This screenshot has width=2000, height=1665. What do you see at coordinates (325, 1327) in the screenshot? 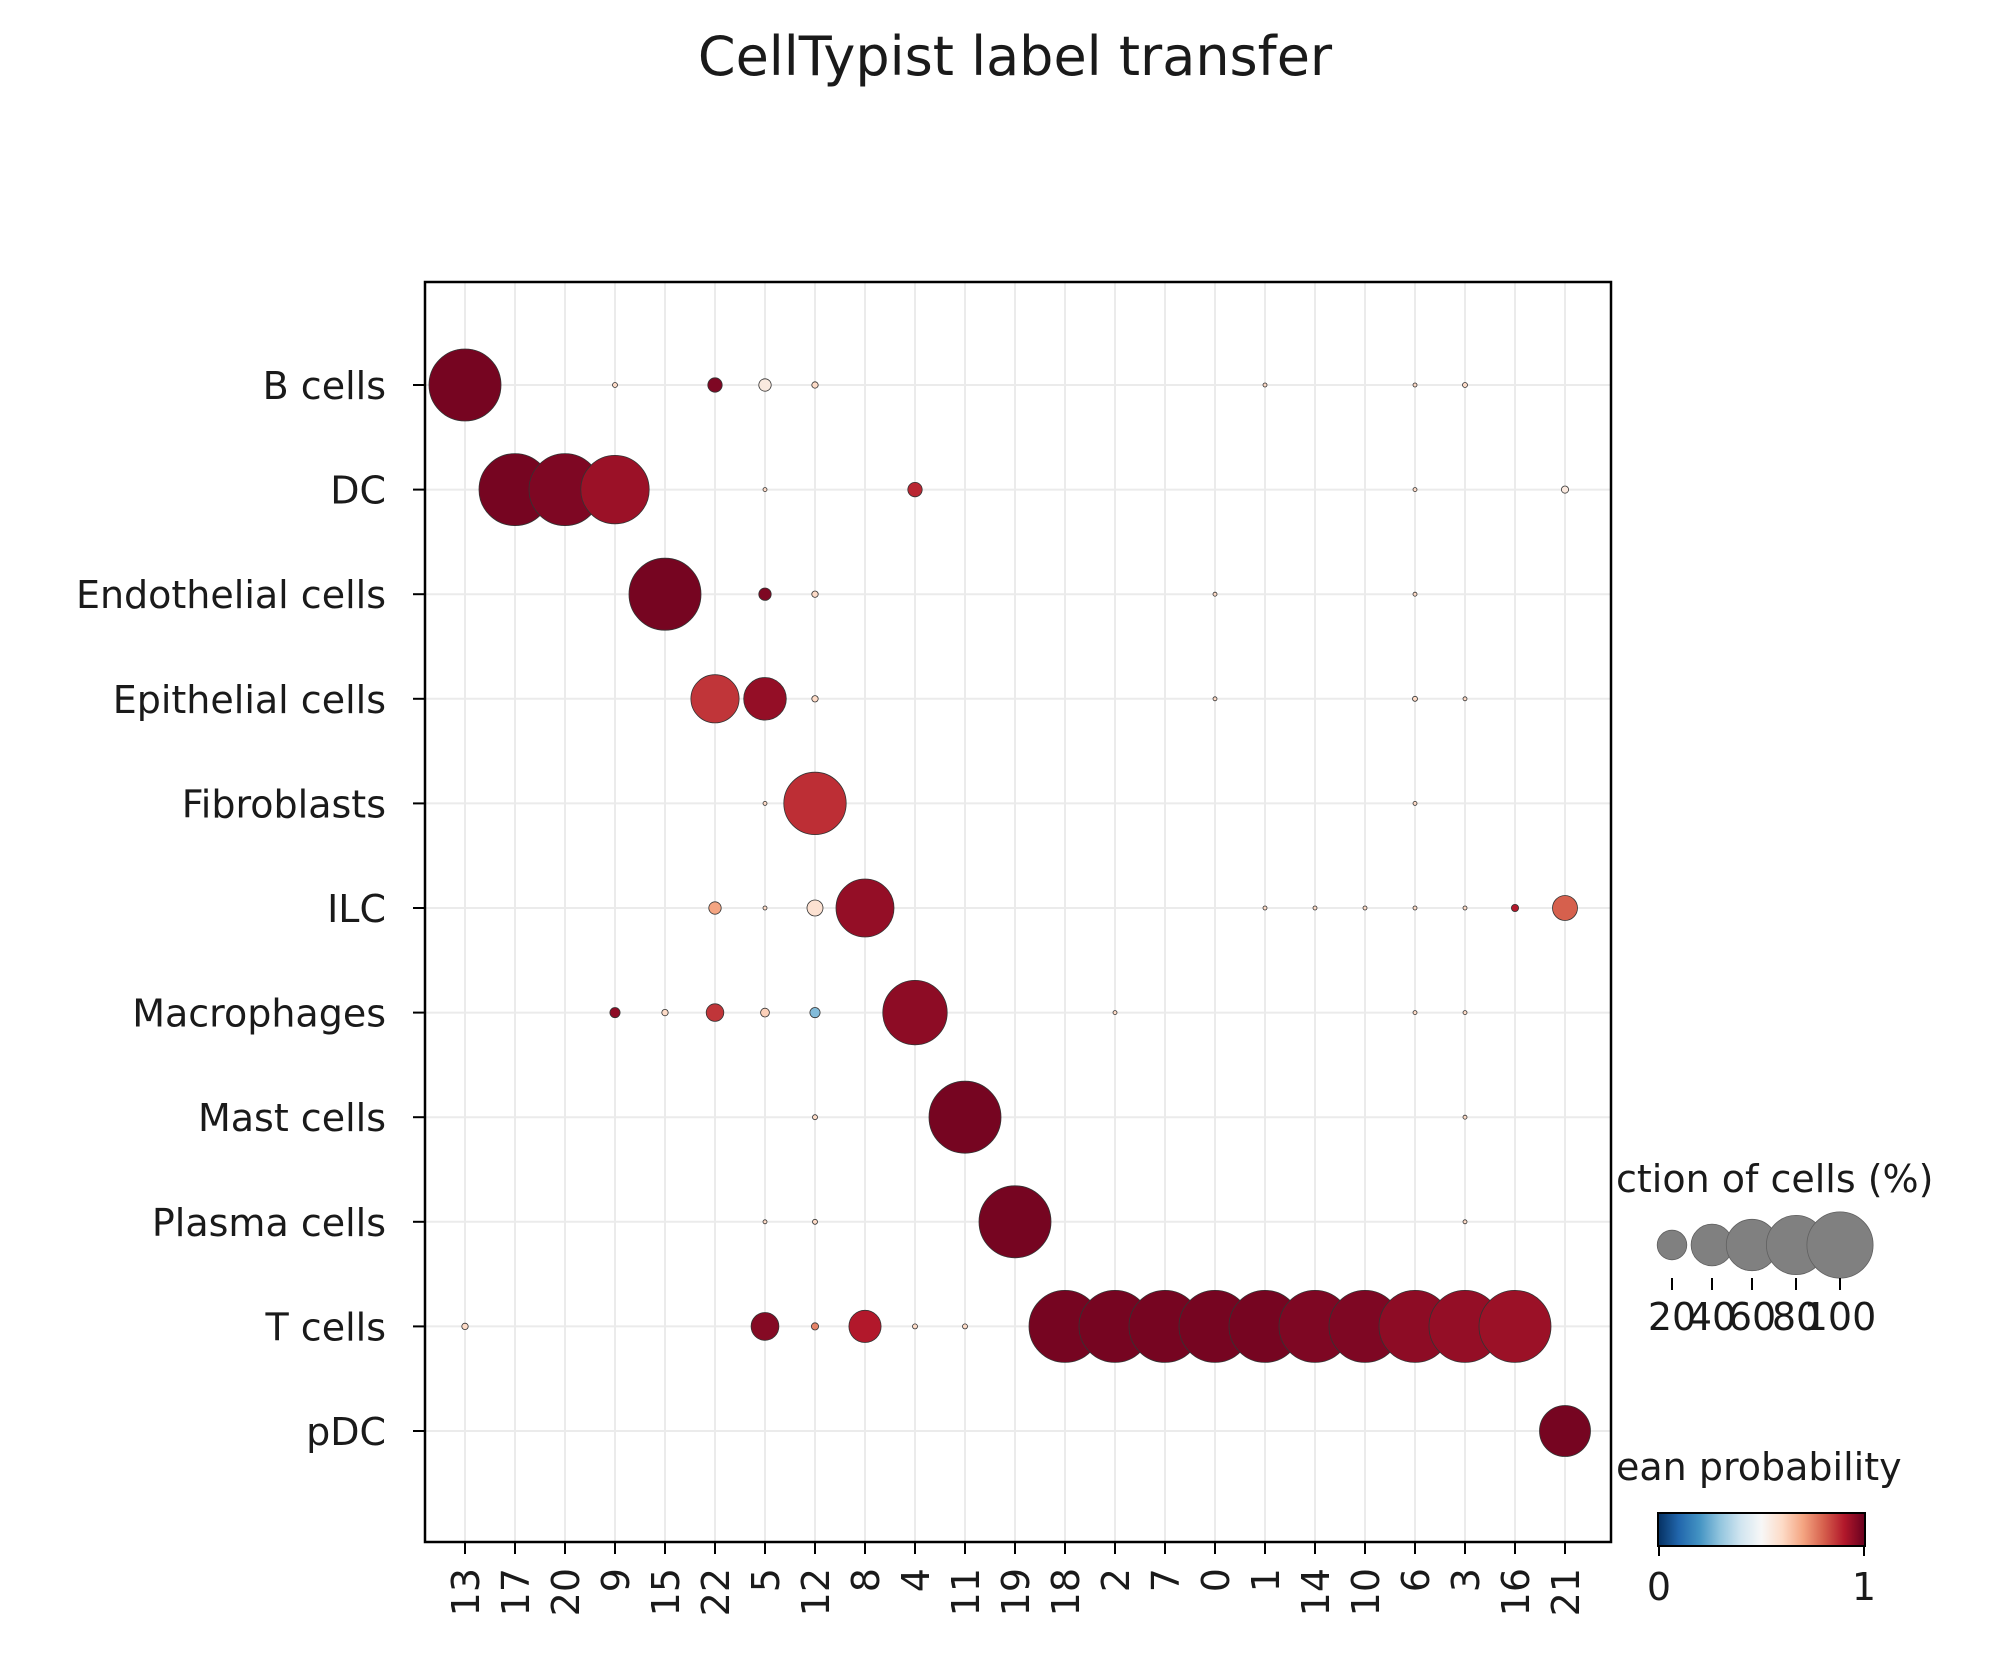
I see `y-tick-label-t-cells: T cells` at bounding box center [325, 1327].